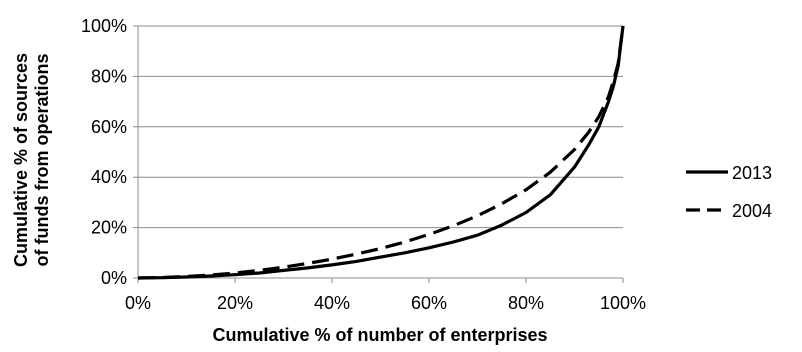 The width and height of the screenshot is (802, 352). I want to click on x-axis-title: Cumulative % of number of enterprises, so click(379, 335).